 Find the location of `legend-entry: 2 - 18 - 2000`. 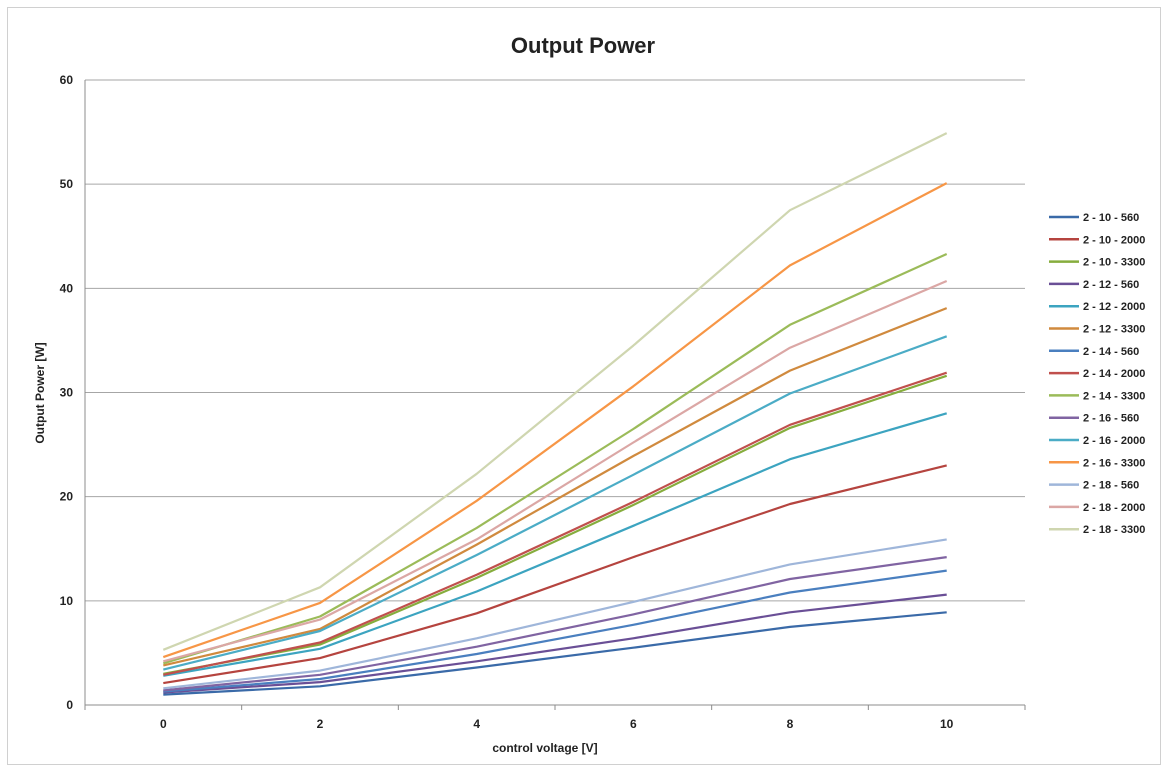

legend-entry: 2 - 18 - 2000 is located at coordinates (1114, 508).